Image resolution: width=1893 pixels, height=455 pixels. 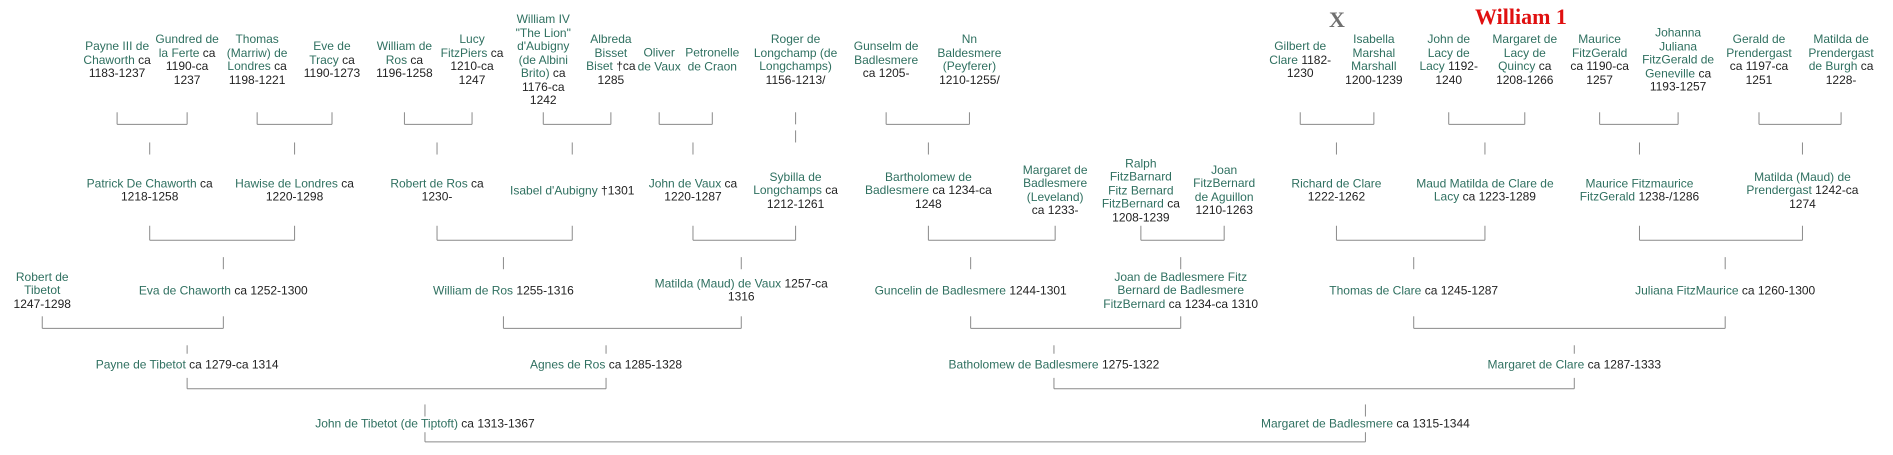 I want to click on person-dates: 1255-1316, so click(x=545, y=290).